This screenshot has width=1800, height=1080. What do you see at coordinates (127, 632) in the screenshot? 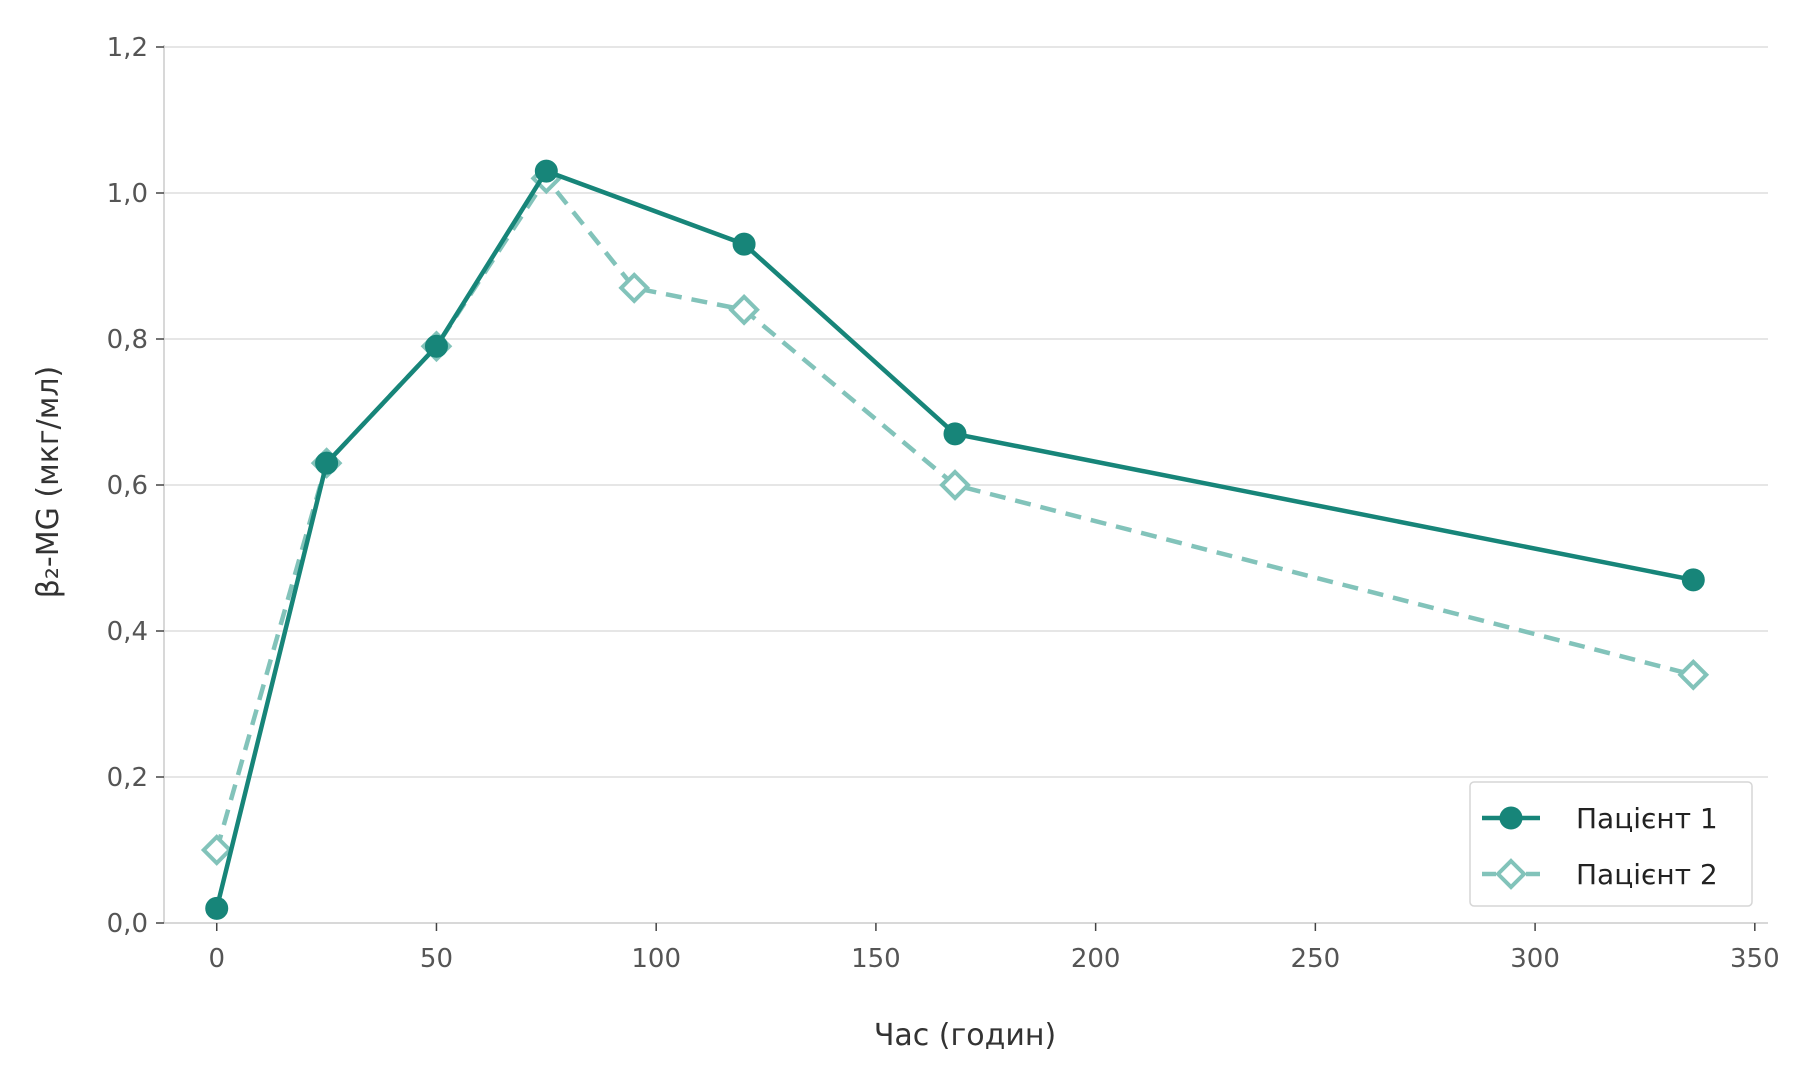
I see `y-tick-label: 0,4` at bounding box center [127, 632].